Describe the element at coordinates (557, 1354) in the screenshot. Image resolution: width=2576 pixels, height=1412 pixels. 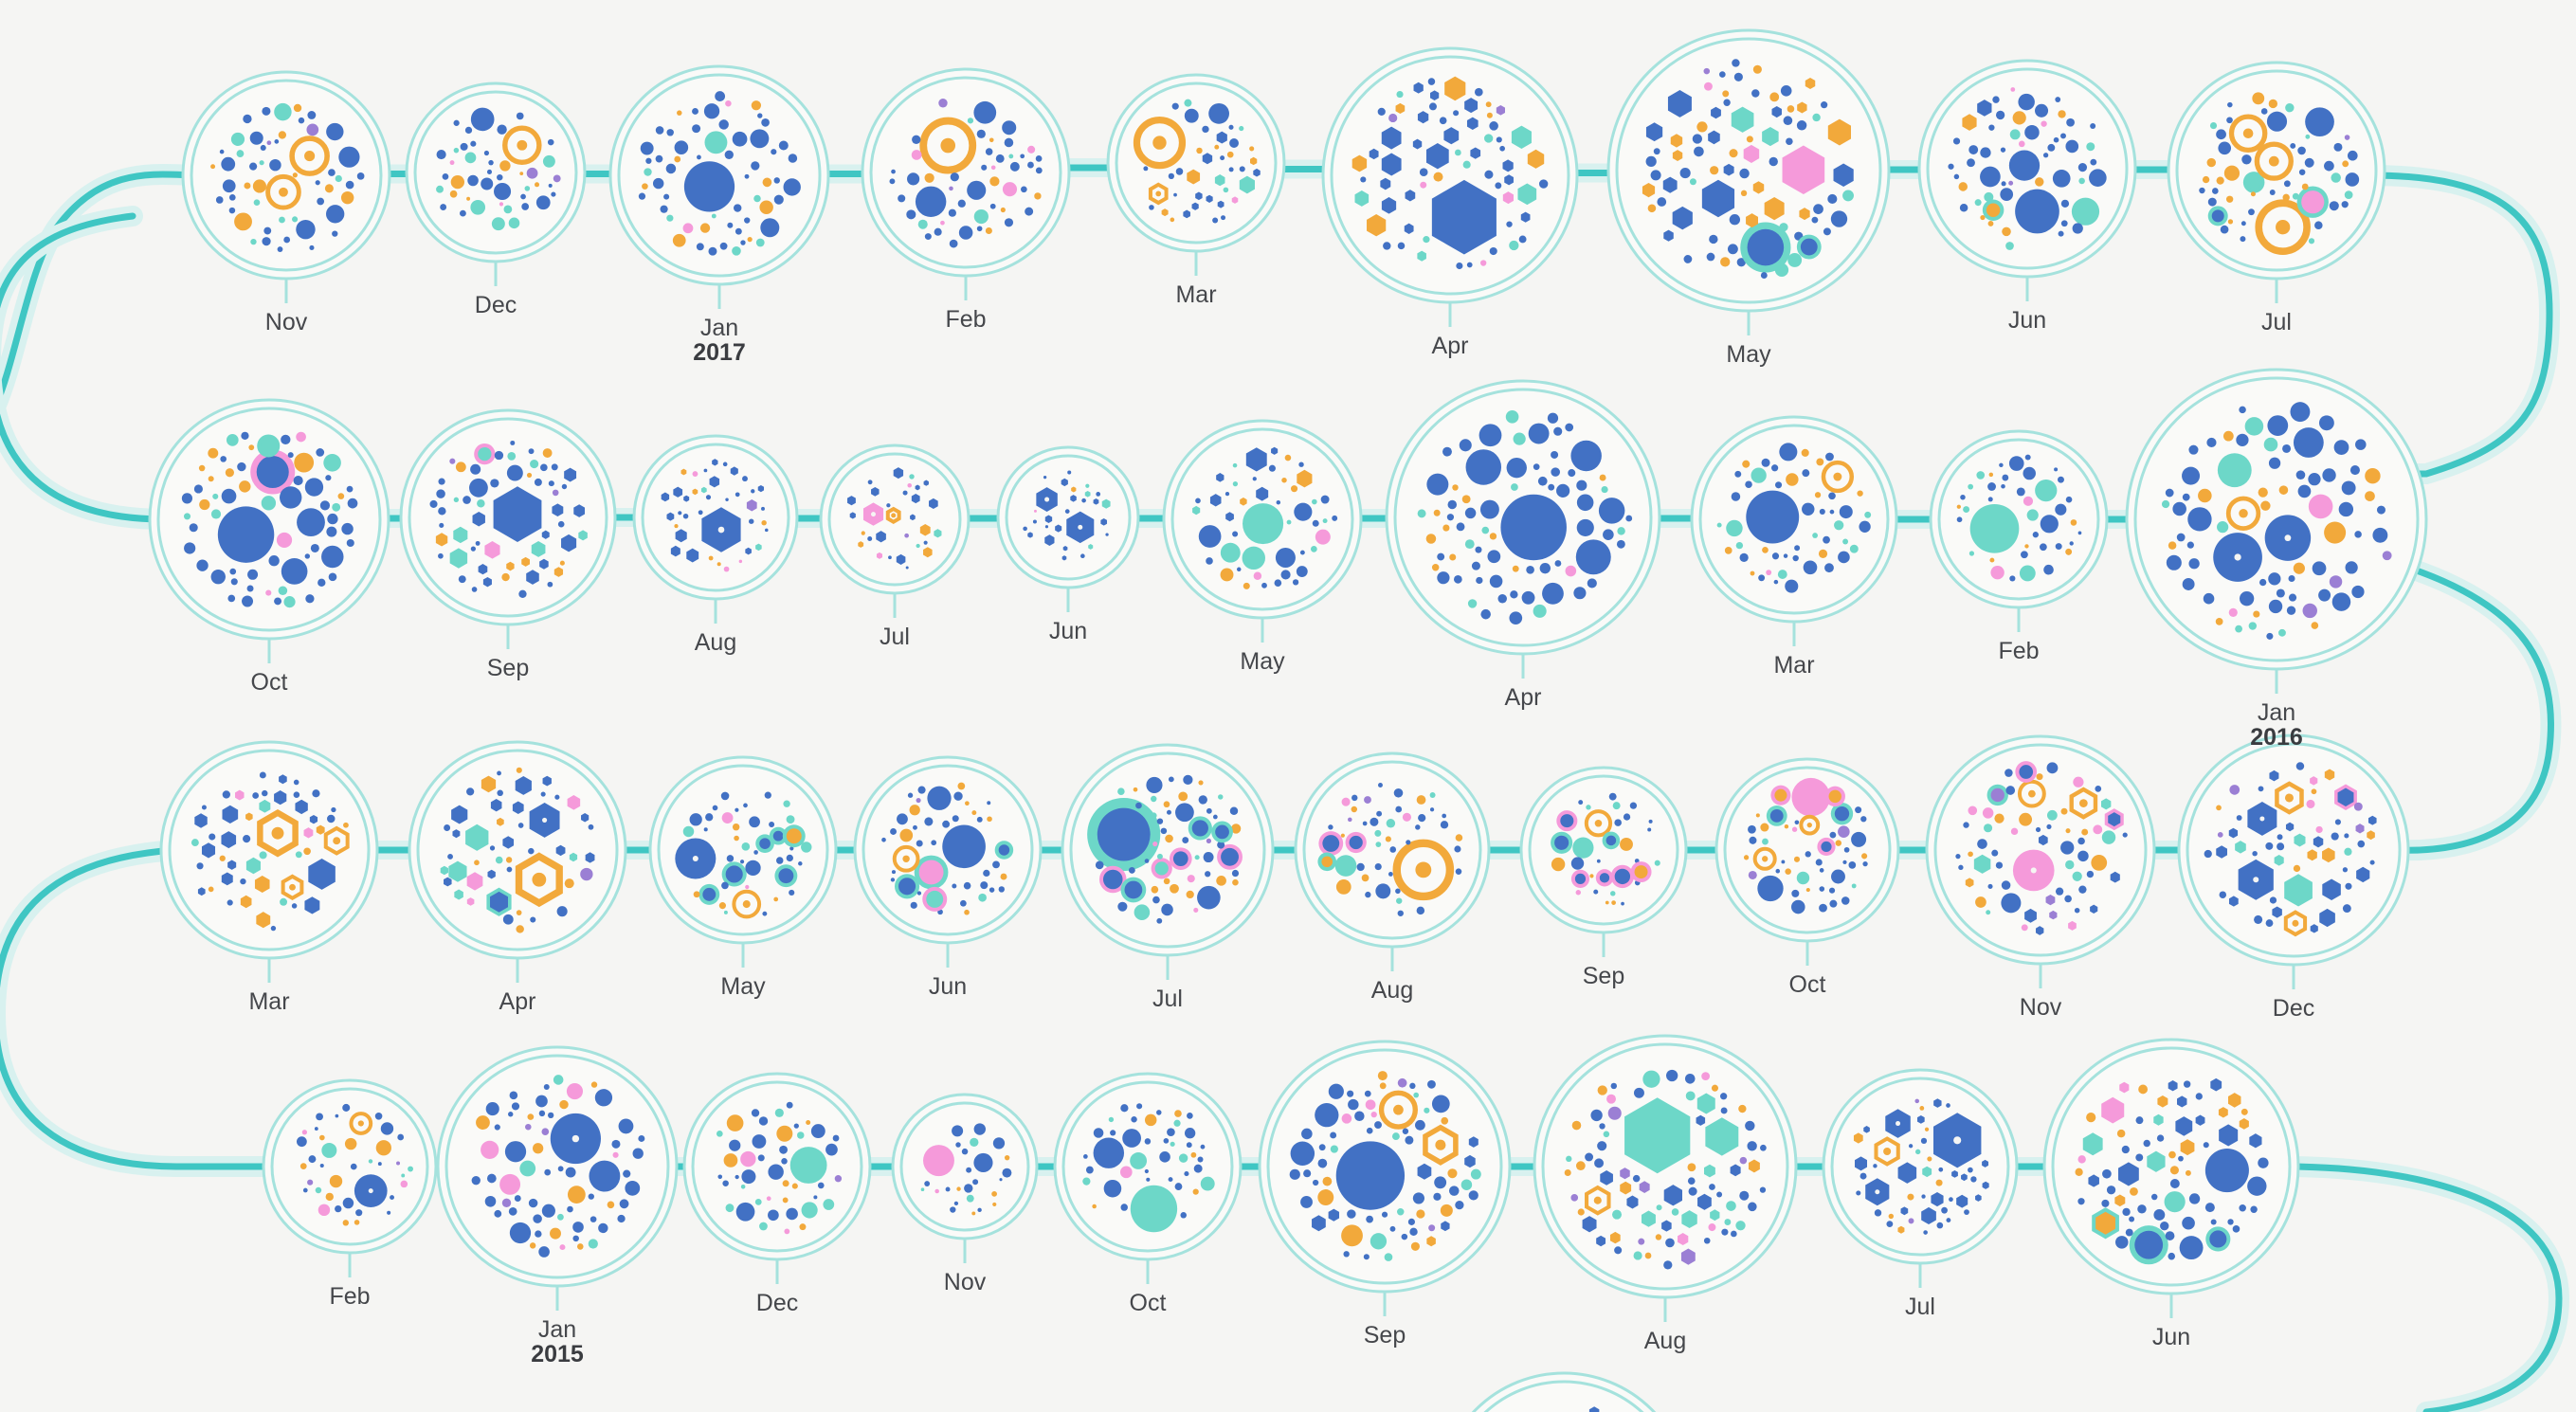
I see `year-label: 2015` at that location.